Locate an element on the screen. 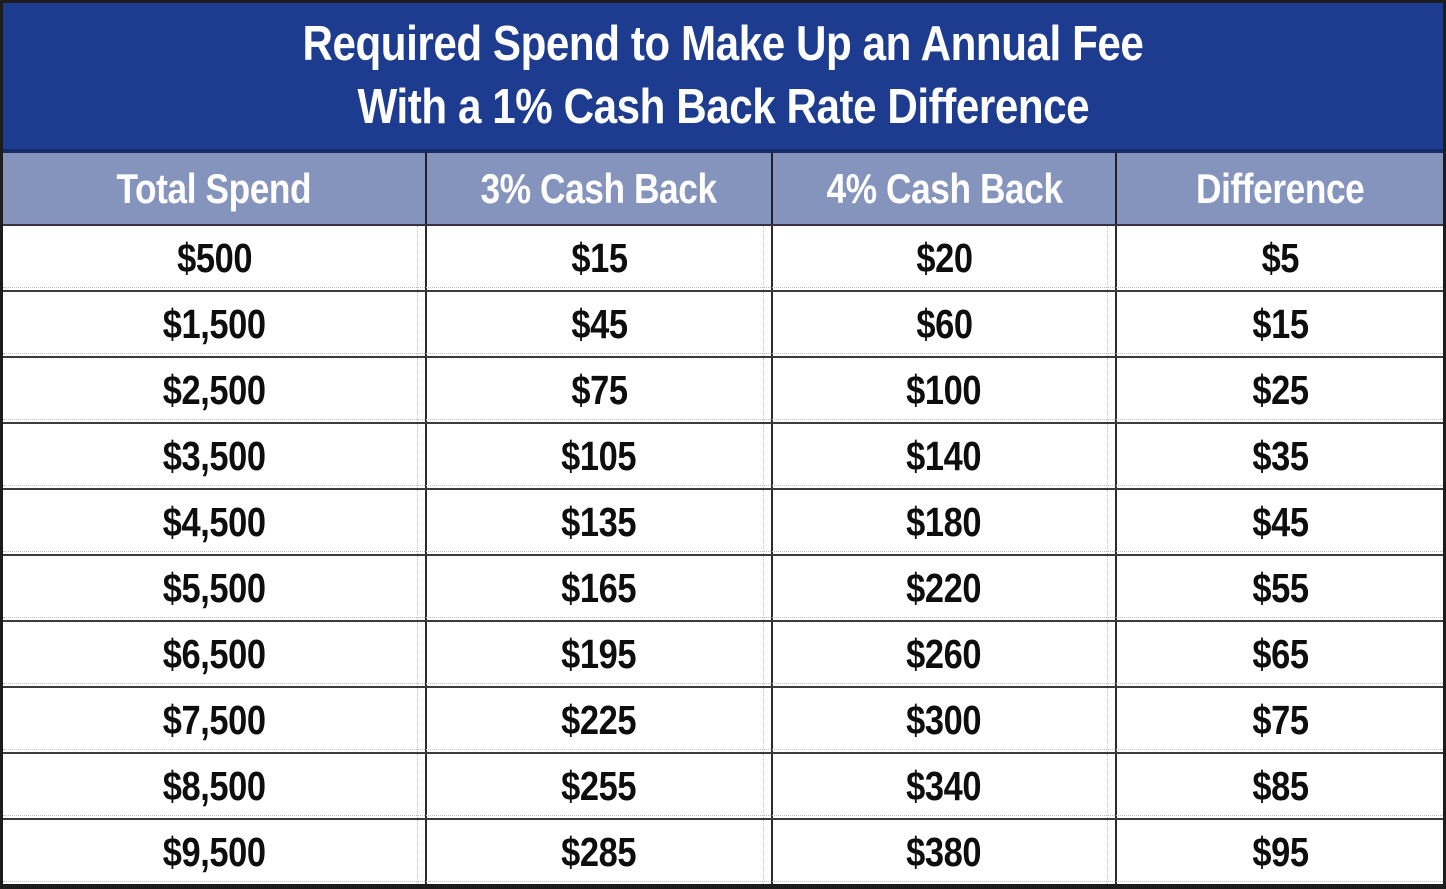  table-cell-3pct: $255 is located at coordinates (598, 786).